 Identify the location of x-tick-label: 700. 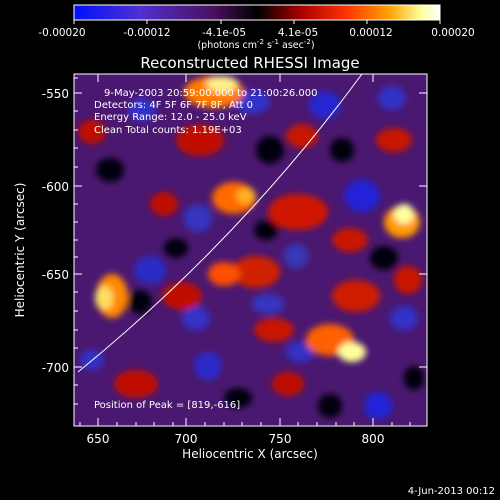
(186, 439).